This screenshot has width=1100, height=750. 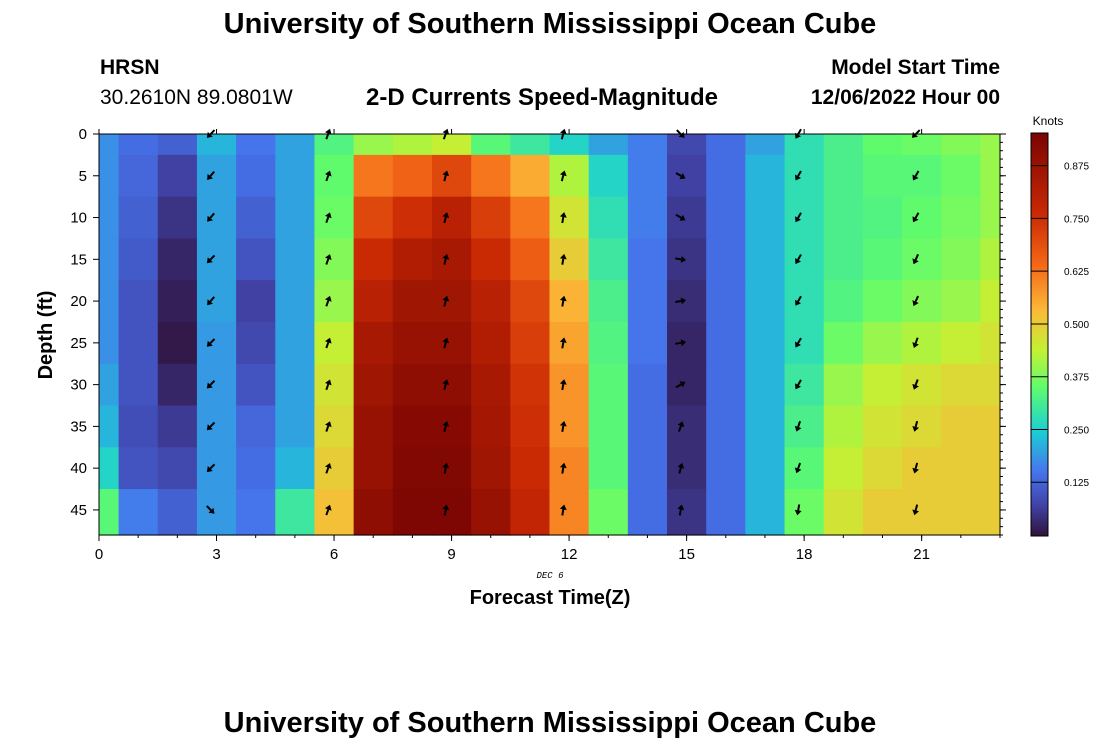 I want to click on x-tick-label: 12, so click(x=569, y=554).